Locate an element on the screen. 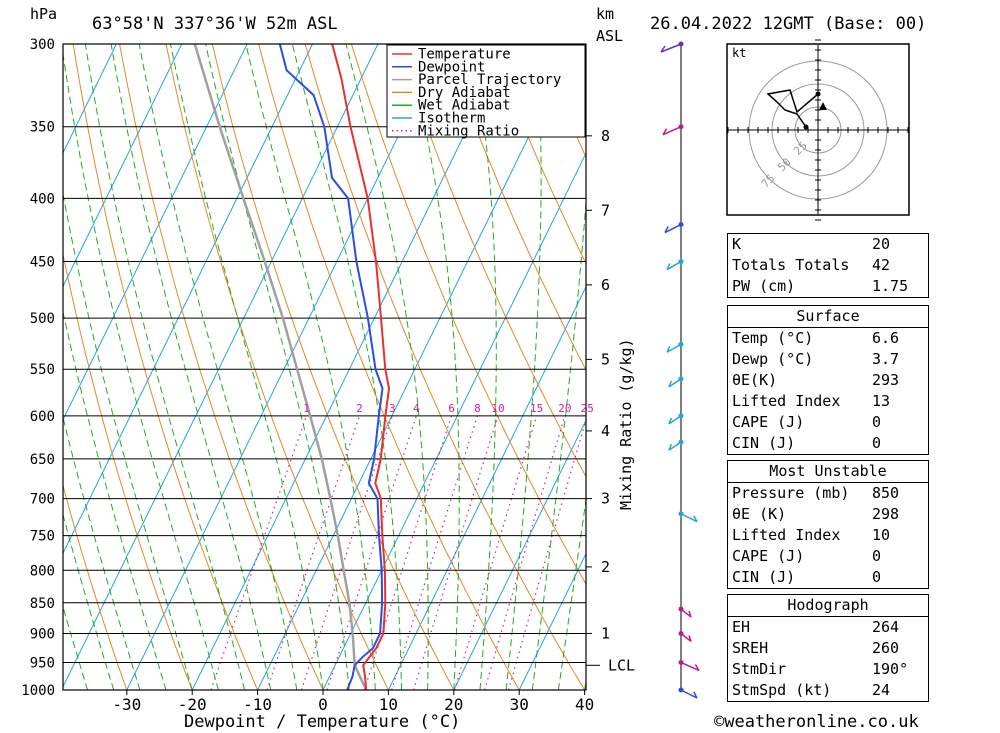 This screenshot has width=1000, height=733. most-unstable-row: CAPE (J) 0 is located at coordinates (828, 556).